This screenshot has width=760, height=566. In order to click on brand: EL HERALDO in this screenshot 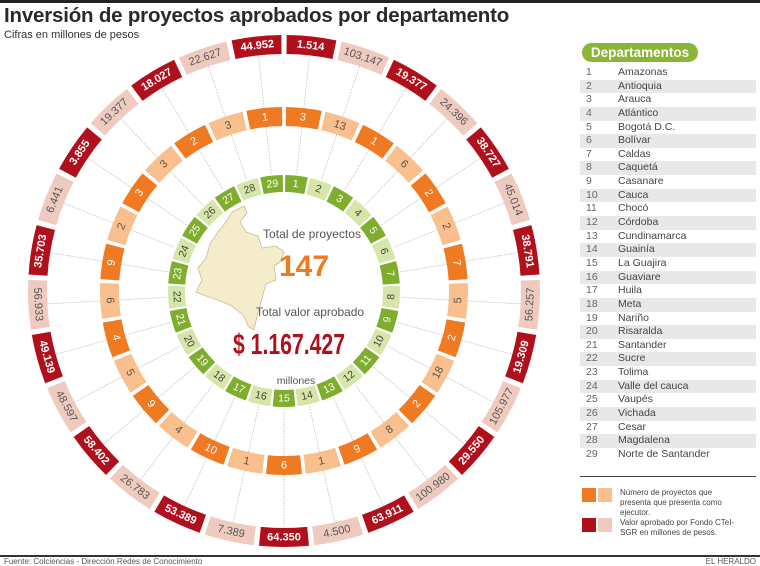, I will do `click(730, 561)`.